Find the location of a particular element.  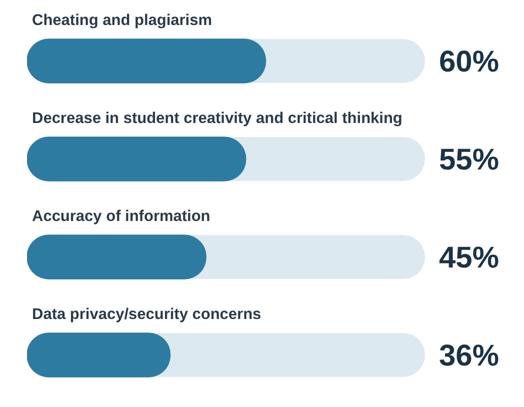

y-tick-label: Cheating and plagiarism is located at coordinates (122, 20).